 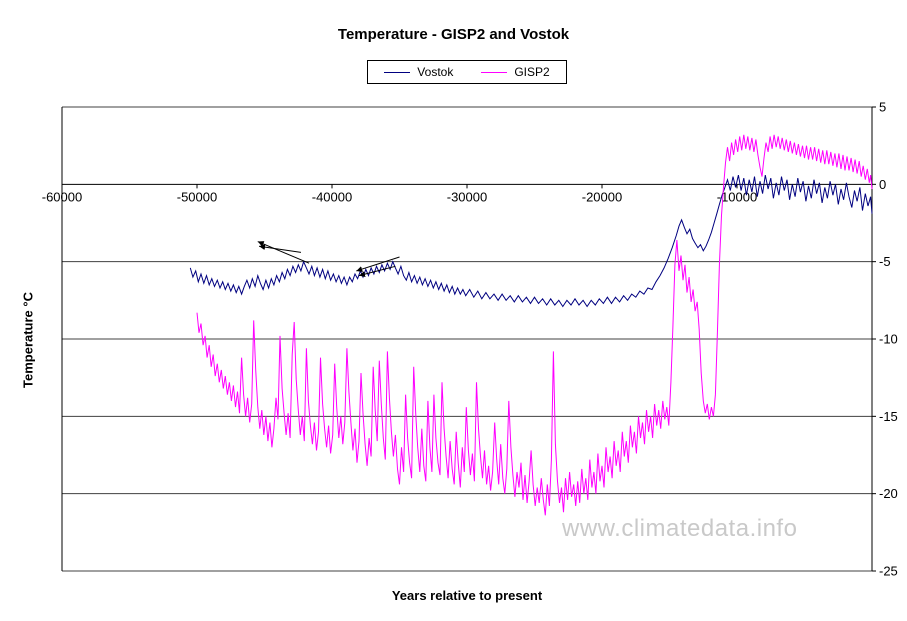 What do you see at coordinates (494, 72) in the screenshot?
I see `gisp2-line-swatch` at bounding box center [494, 72].